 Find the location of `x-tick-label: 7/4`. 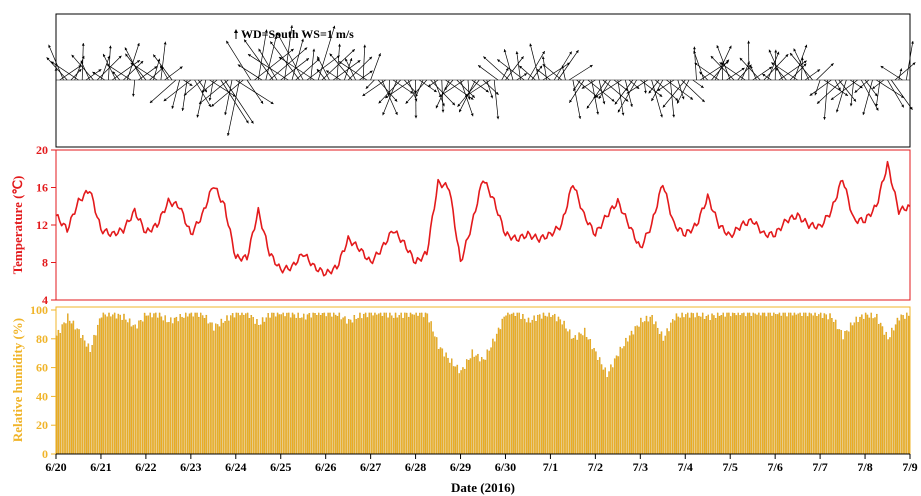

x-tick-label: 7/4 is located at coordinates (685, 467).